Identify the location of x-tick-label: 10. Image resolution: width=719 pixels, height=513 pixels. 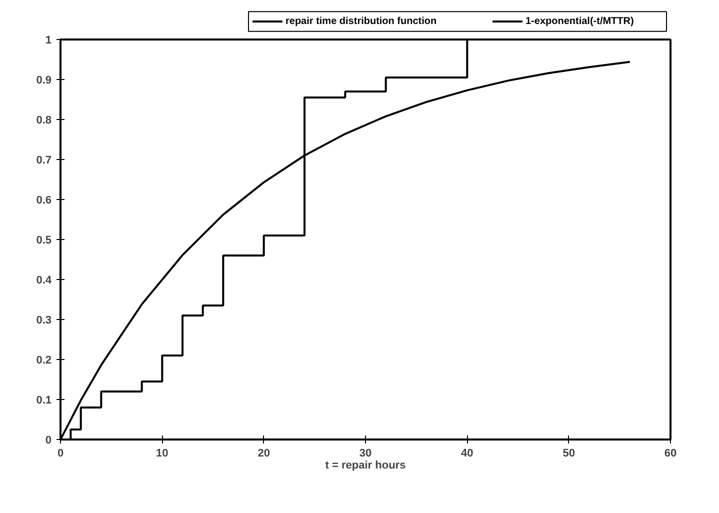
(162, 454).